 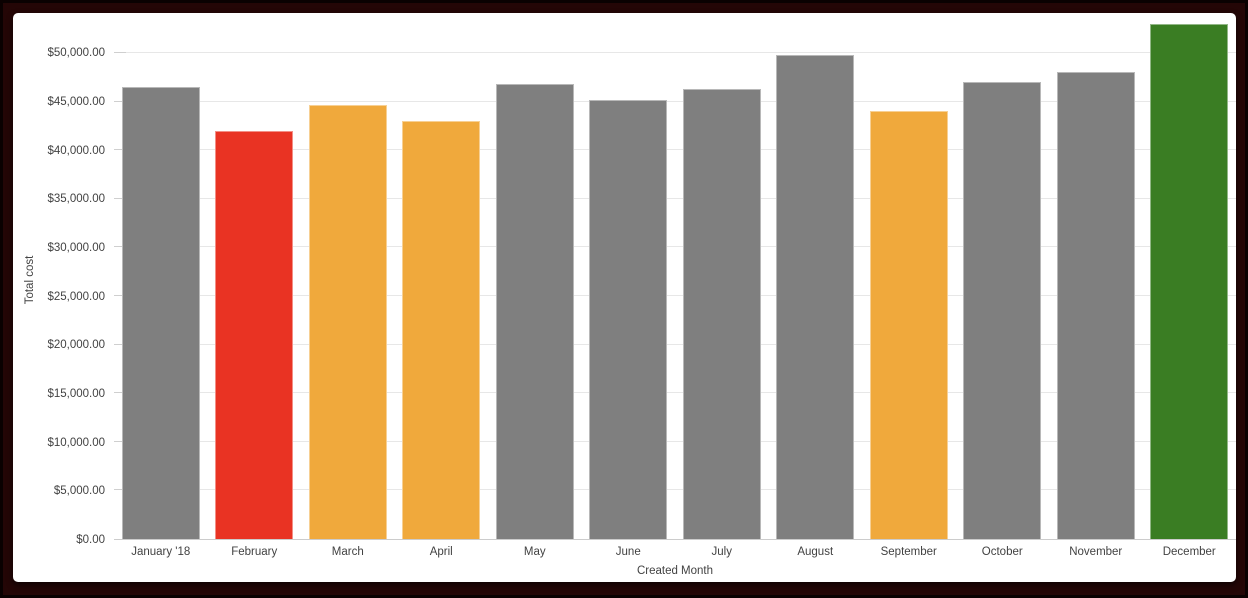 What do you see at coordinates (441, 552) in the screenshot?
I see `x-tick-label: April` at bounding box center [441, 552].